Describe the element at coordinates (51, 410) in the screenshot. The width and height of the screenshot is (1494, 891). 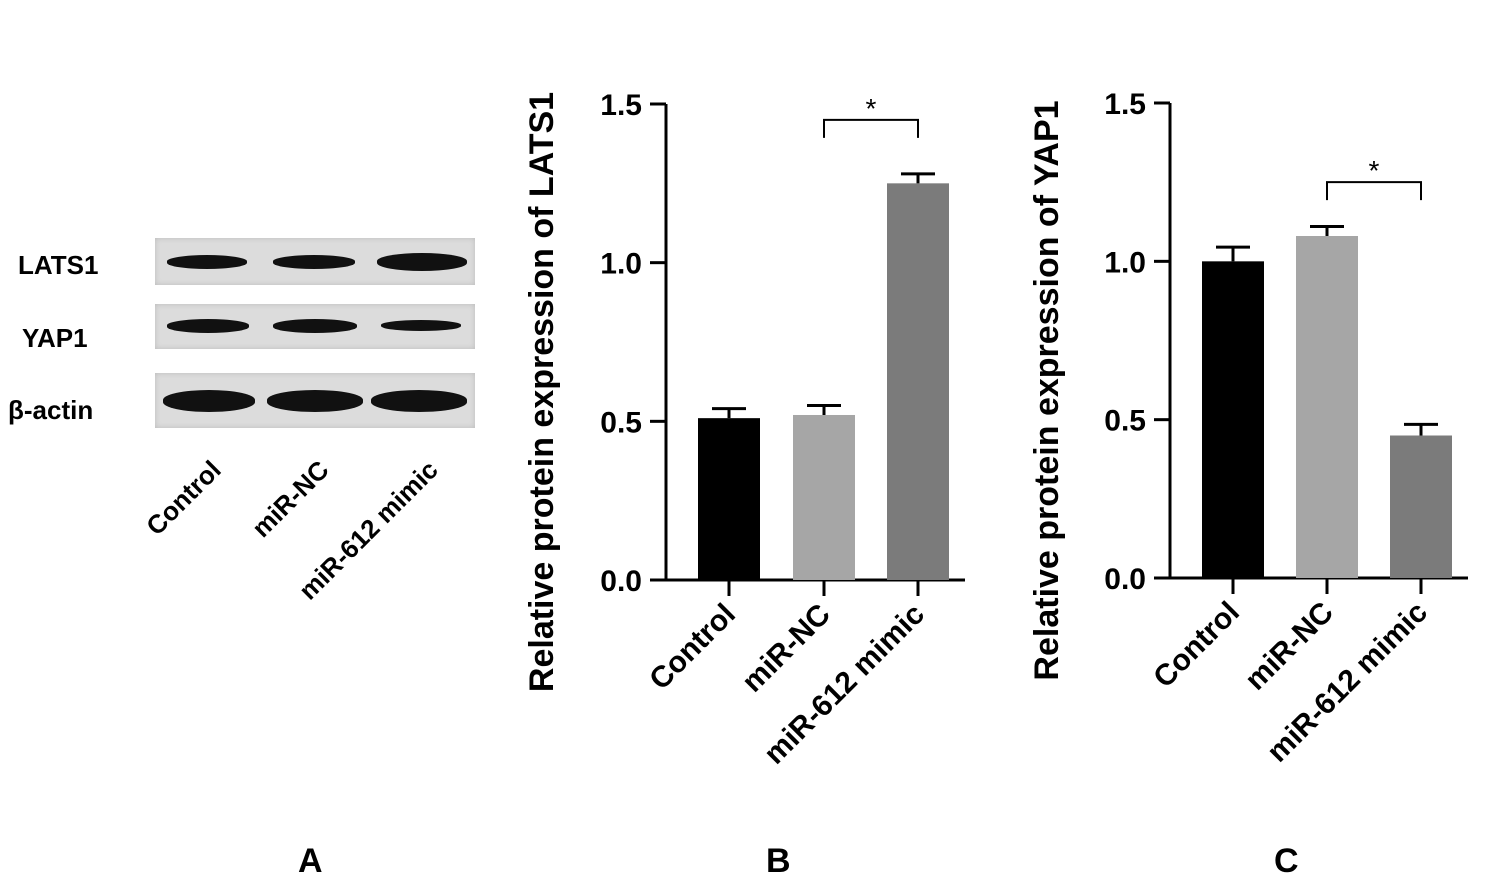
I see `blot-row-label-beta-actin: β-actin` at that location.